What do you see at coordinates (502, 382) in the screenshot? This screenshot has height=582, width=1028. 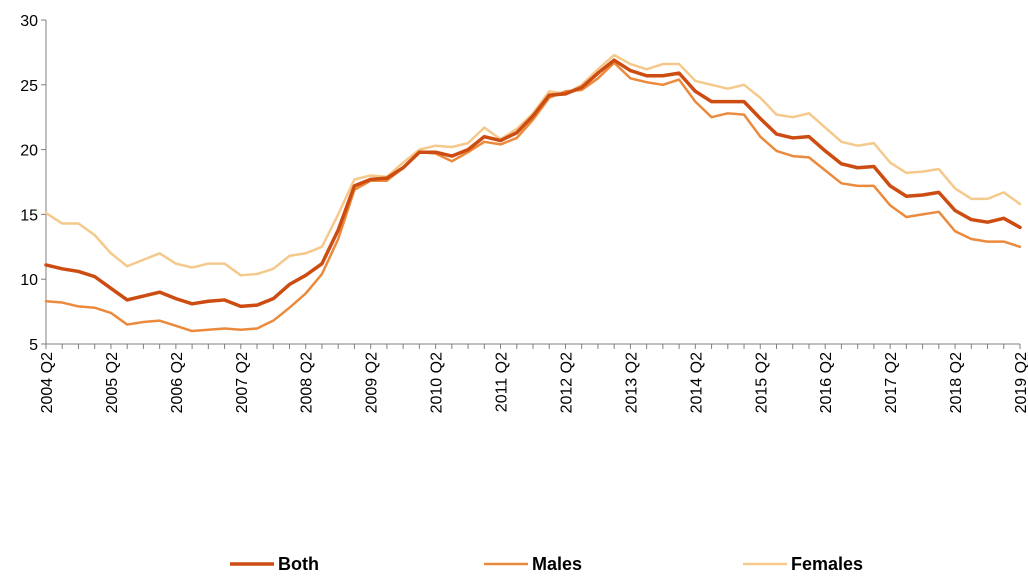 I see `x-tick-label: 2011 Q2` at bounding box center [502, 382].